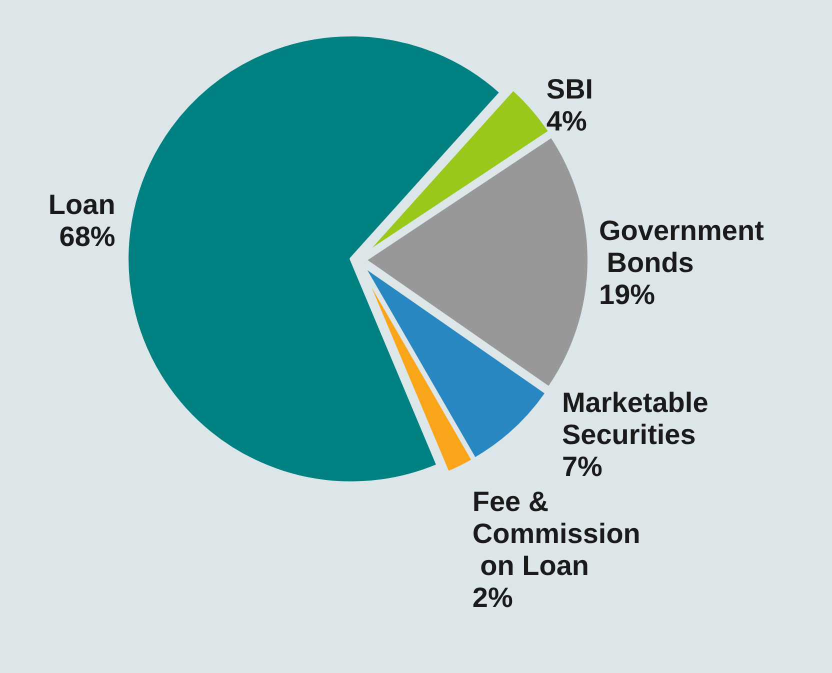 The image size is (832, 673). Describe the element at coordinates (82, 204) in the screenshot. I see `slice-label: Loan` at that location.